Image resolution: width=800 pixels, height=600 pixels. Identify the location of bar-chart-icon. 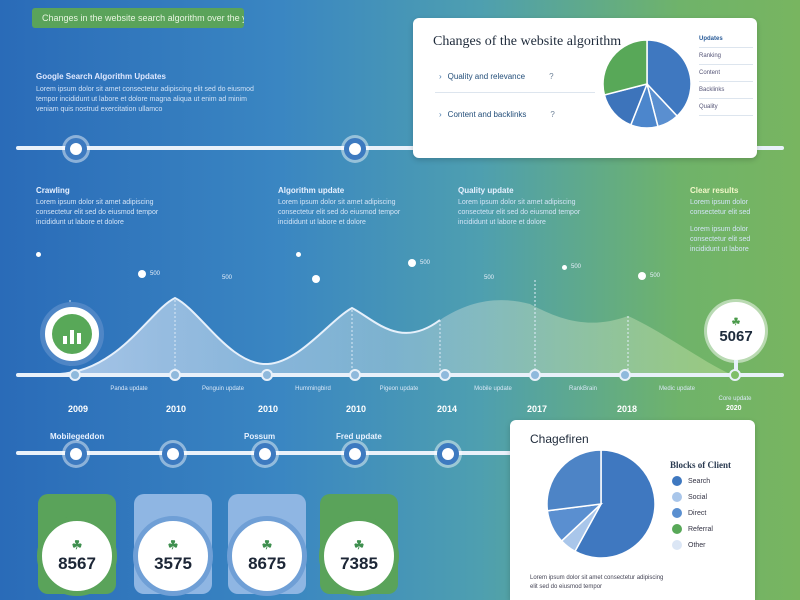
(72, 334).